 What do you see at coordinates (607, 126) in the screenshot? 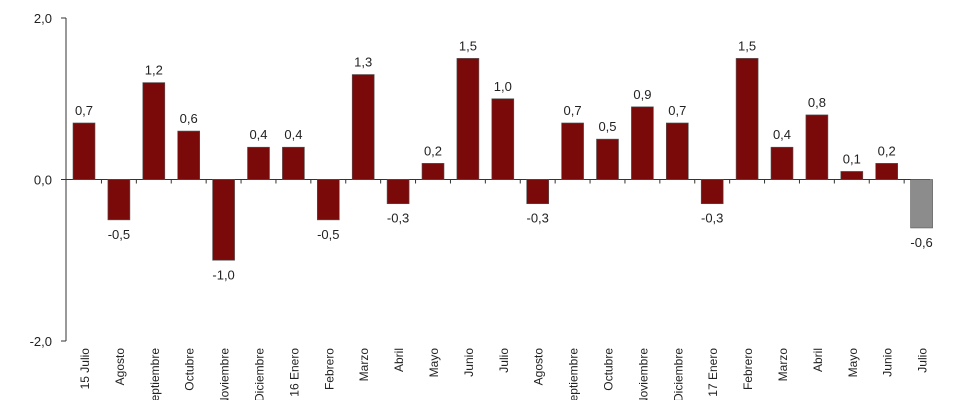
I see `bar-value-label: 0,5` at bounding box center [607, 126].